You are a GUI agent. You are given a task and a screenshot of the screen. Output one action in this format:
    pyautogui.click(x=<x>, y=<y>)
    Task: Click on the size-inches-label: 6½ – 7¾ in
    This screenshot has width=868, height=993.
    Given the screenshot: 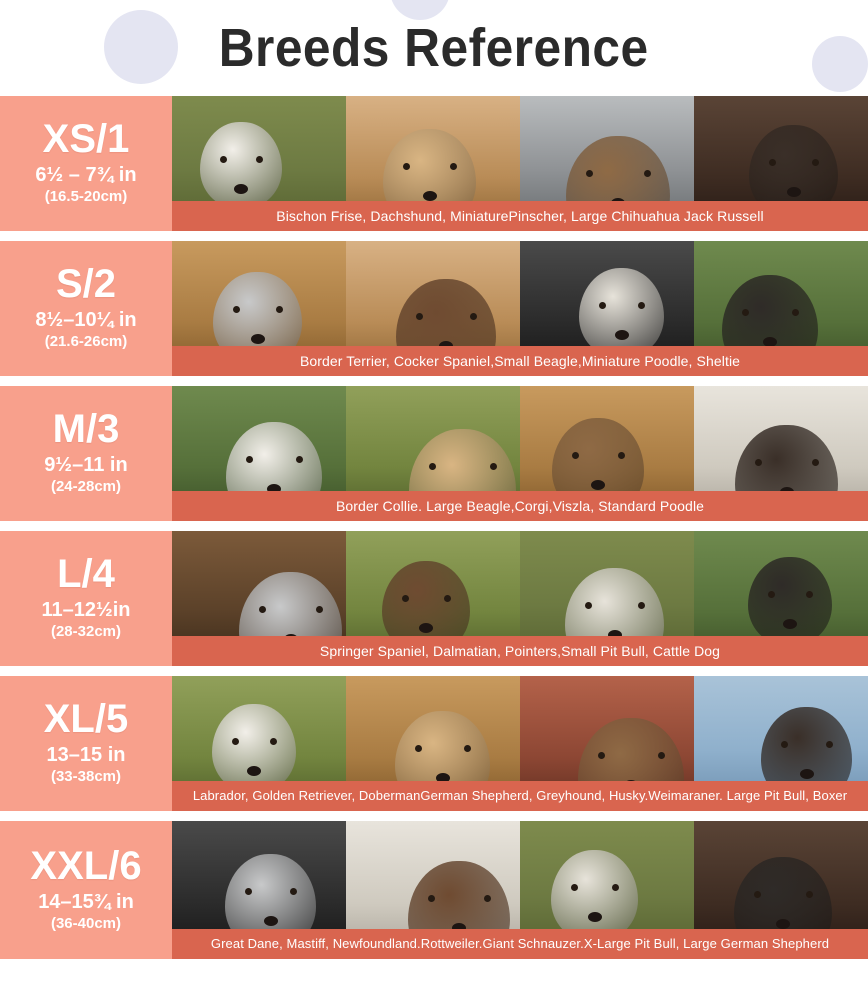 What is the action you would take?
    pyautogui.click(x=86, y=175)
    